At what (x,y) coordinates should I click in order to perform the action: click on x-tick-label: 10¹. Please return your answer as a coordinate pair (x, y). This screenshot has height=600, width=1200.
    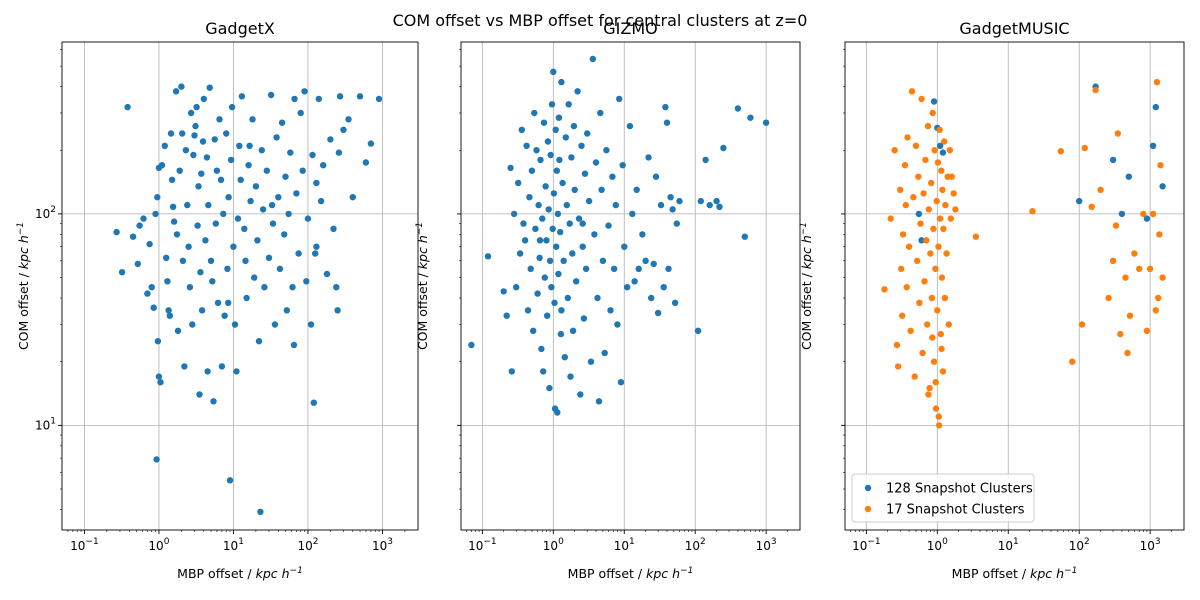
    Looking at the image, I should click on (1008, 545).